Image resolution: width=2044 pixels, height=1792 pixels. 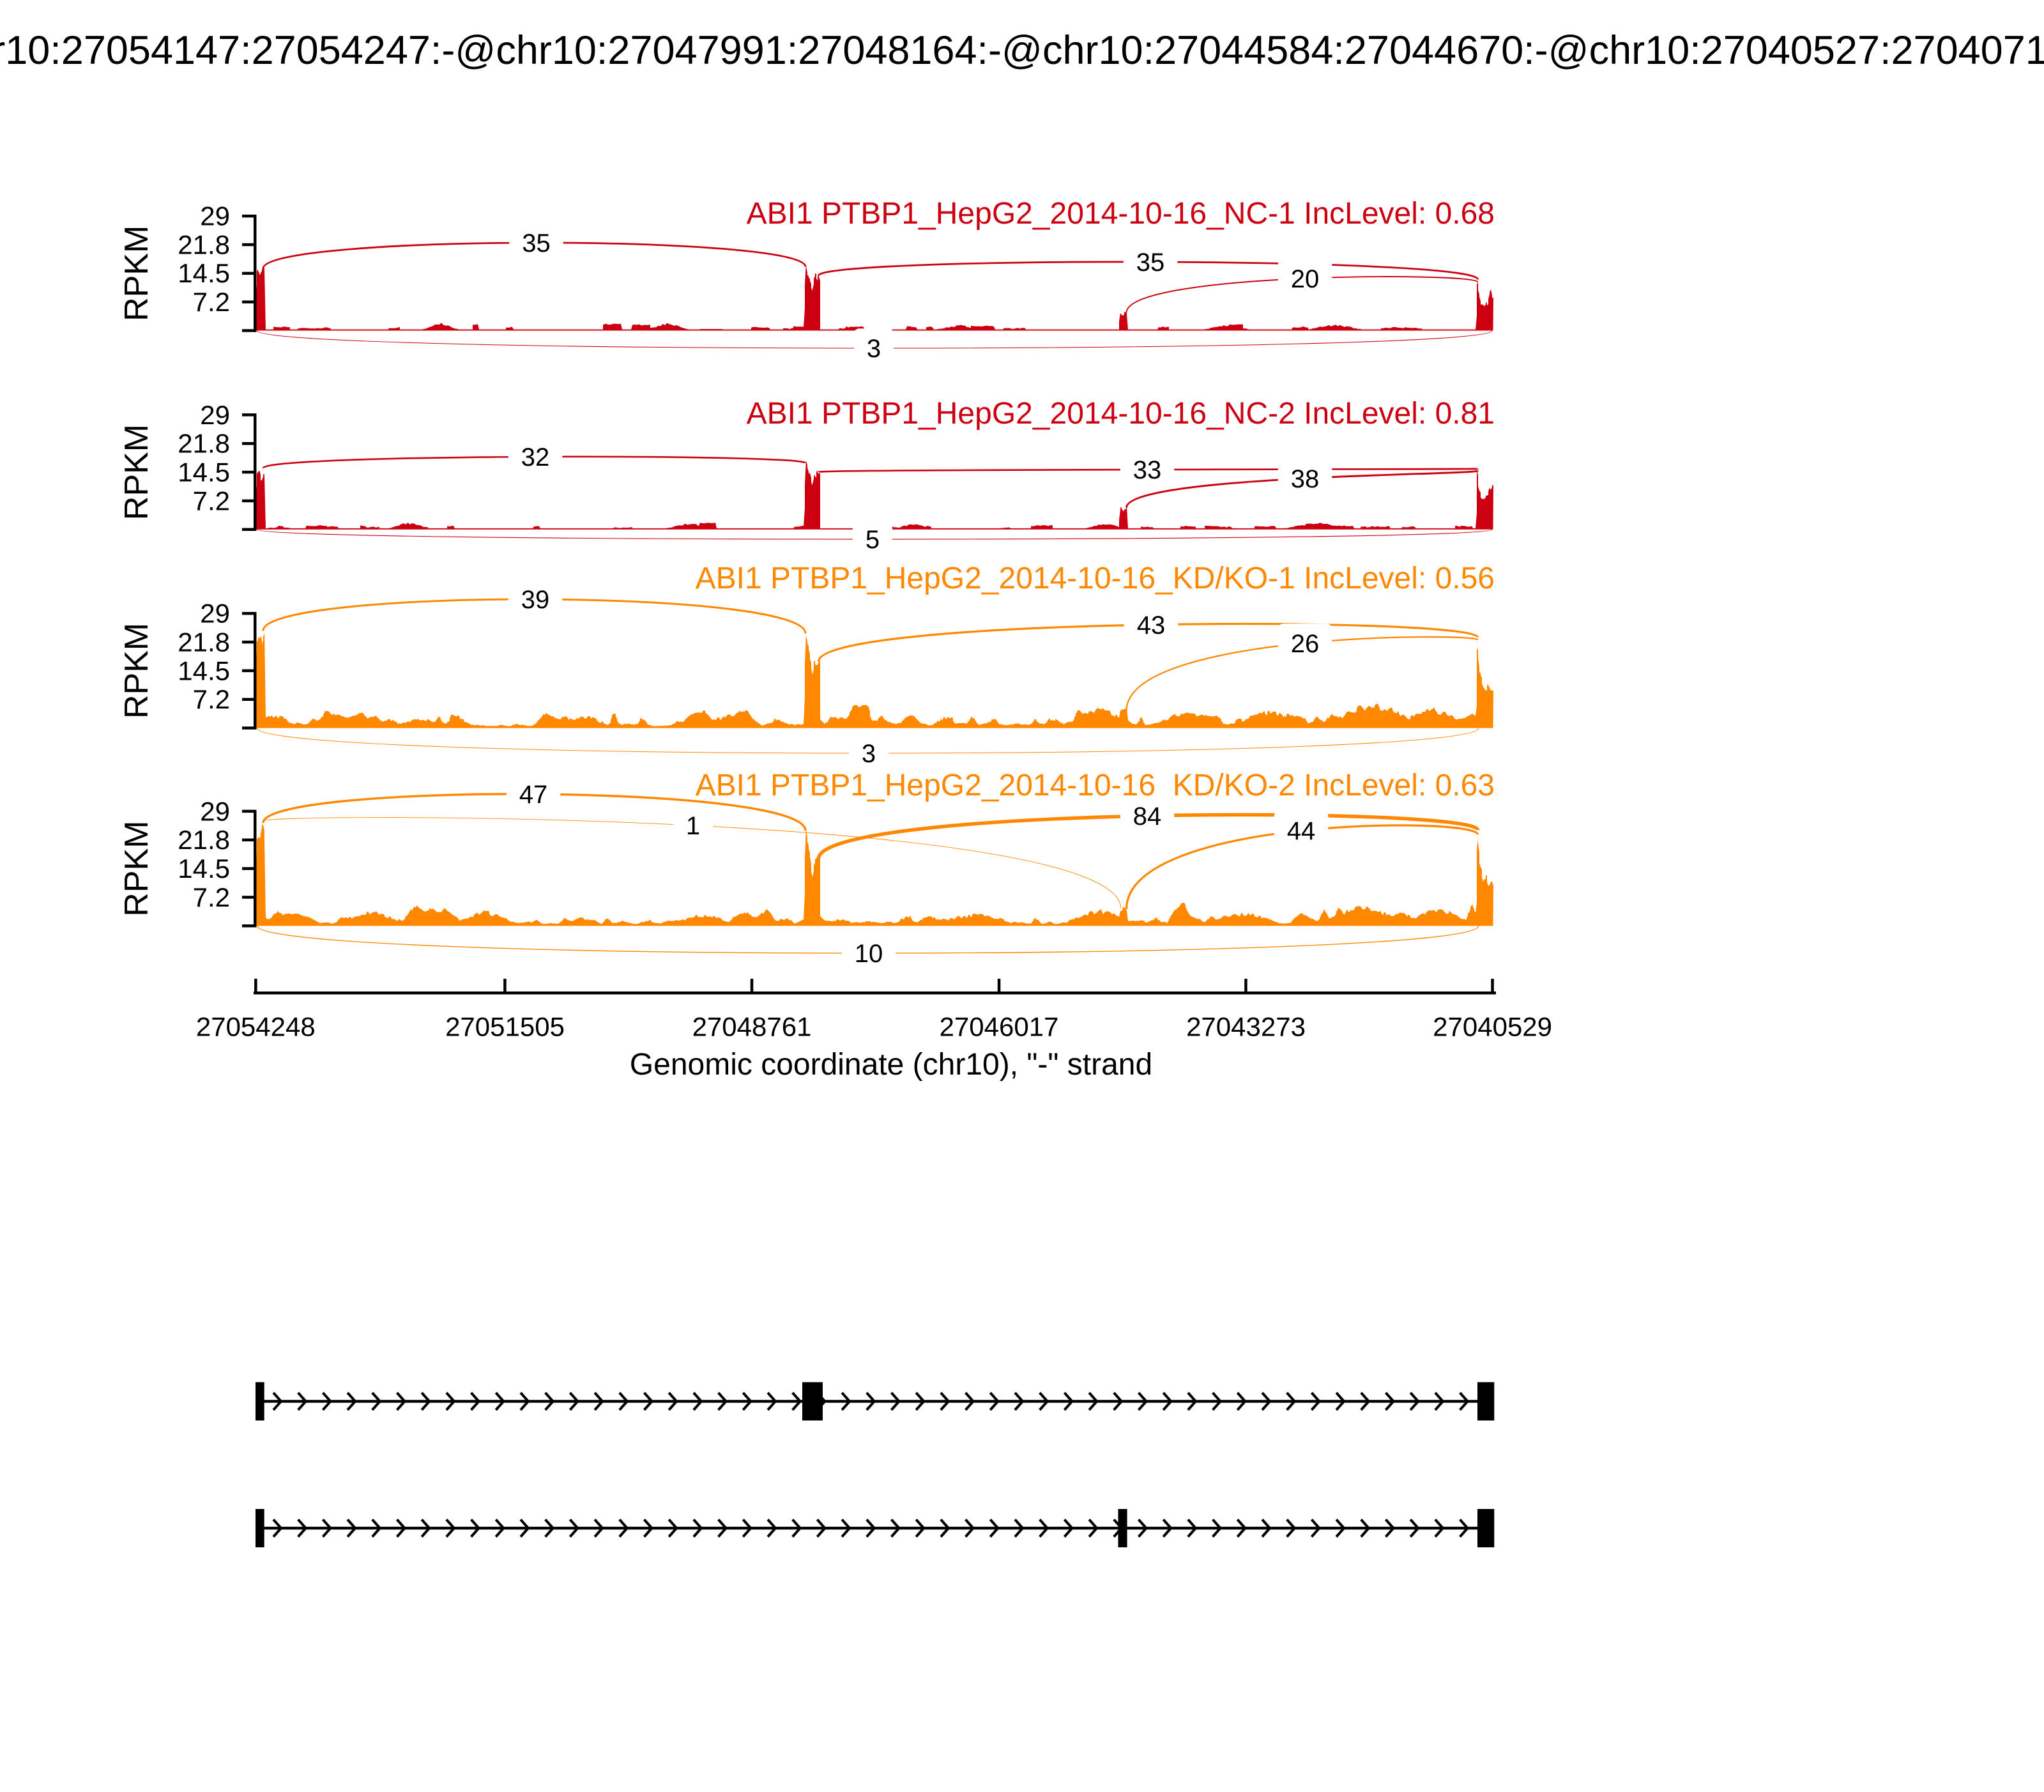 What do you see at coordinates (891, 1065) in the screenshot?
I see `svg-text:Genomic coordinate (chr10), "-: Genomic coordinate (chr10), "-" strand` at bounding box center [891, 1065].